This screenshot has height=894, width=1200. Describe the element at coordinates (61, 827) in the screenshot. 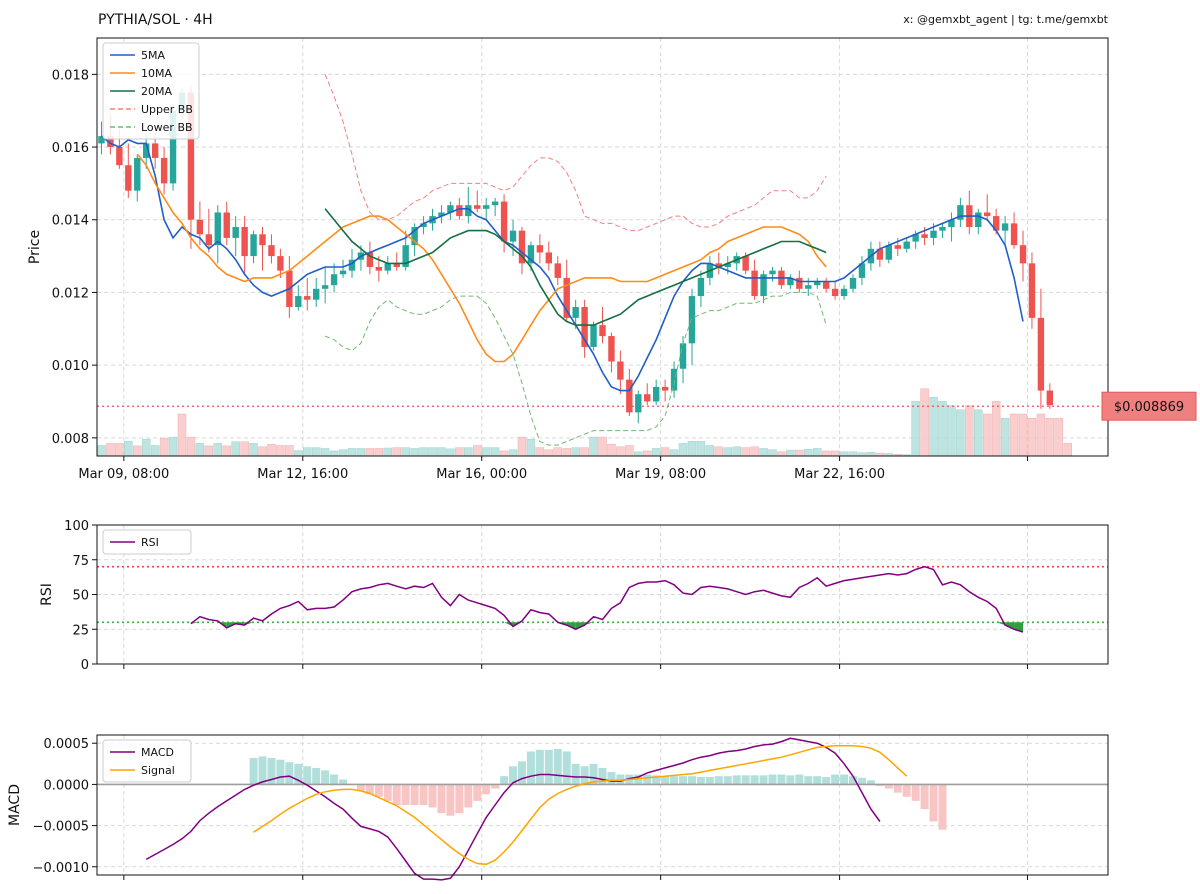

I see `y-tick-label: −0.0005` at that location.